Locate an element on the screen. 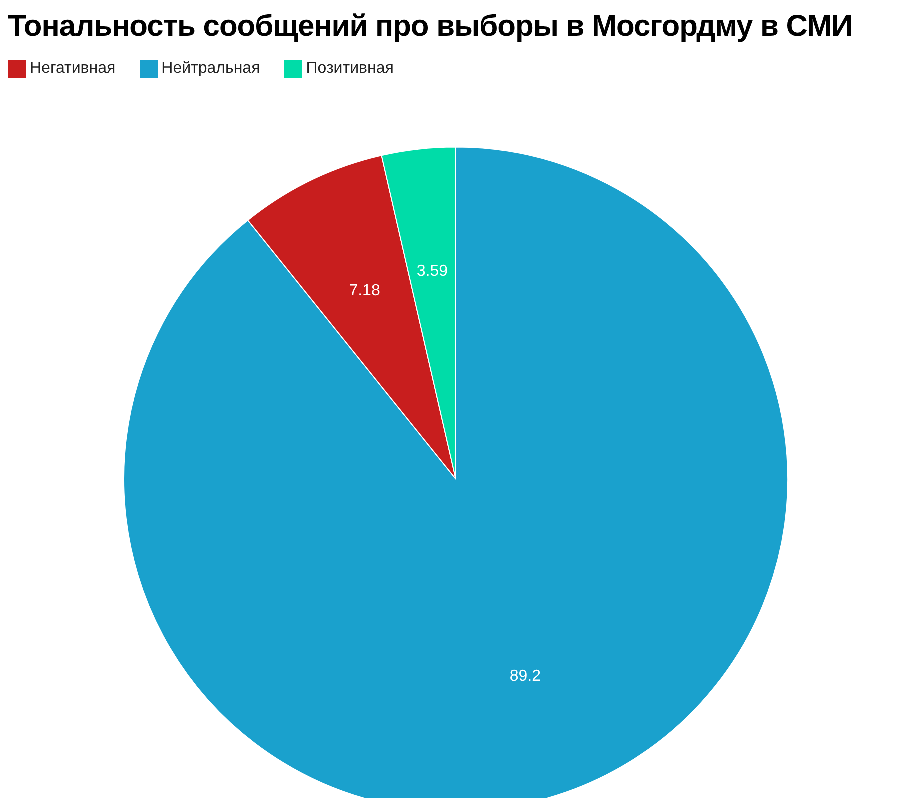  data-label: 7.18 is located at coordinates (364, 291).